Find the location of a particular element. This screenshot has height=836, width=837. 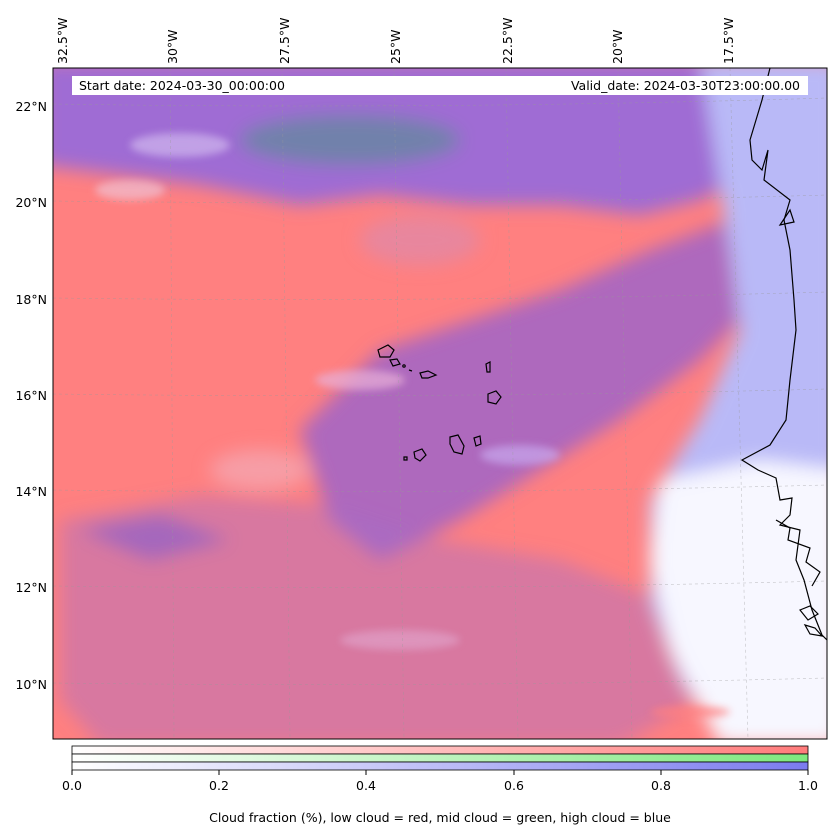

latitude-labels: 22°N 20°N 18°N 16°N 14°N 12°N 10°N is located at coordinates (31, 395).